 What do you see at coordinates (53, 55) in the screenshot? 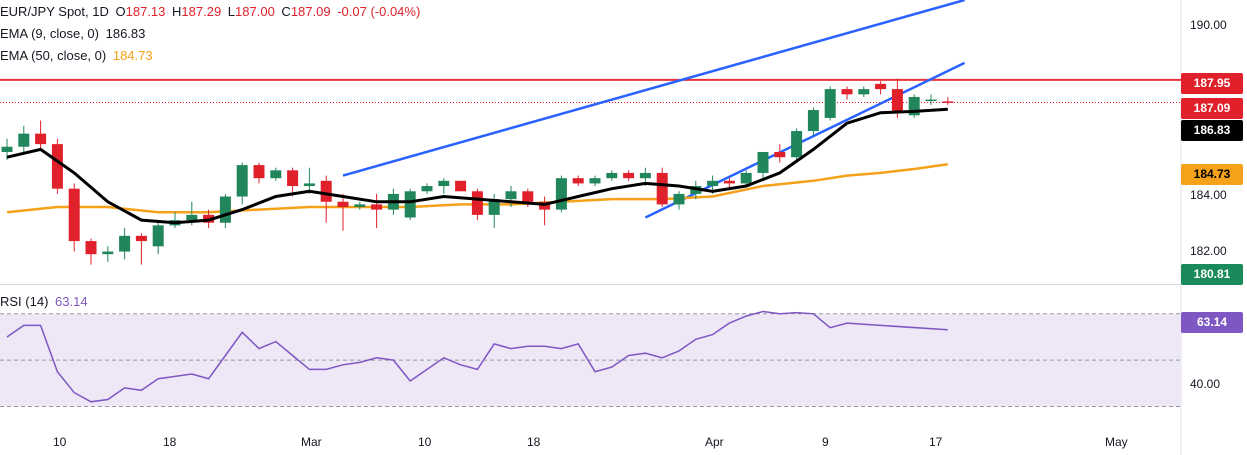
I see `ema50-name: EMA (50, close, 0)` at bounding box center [53, 55].